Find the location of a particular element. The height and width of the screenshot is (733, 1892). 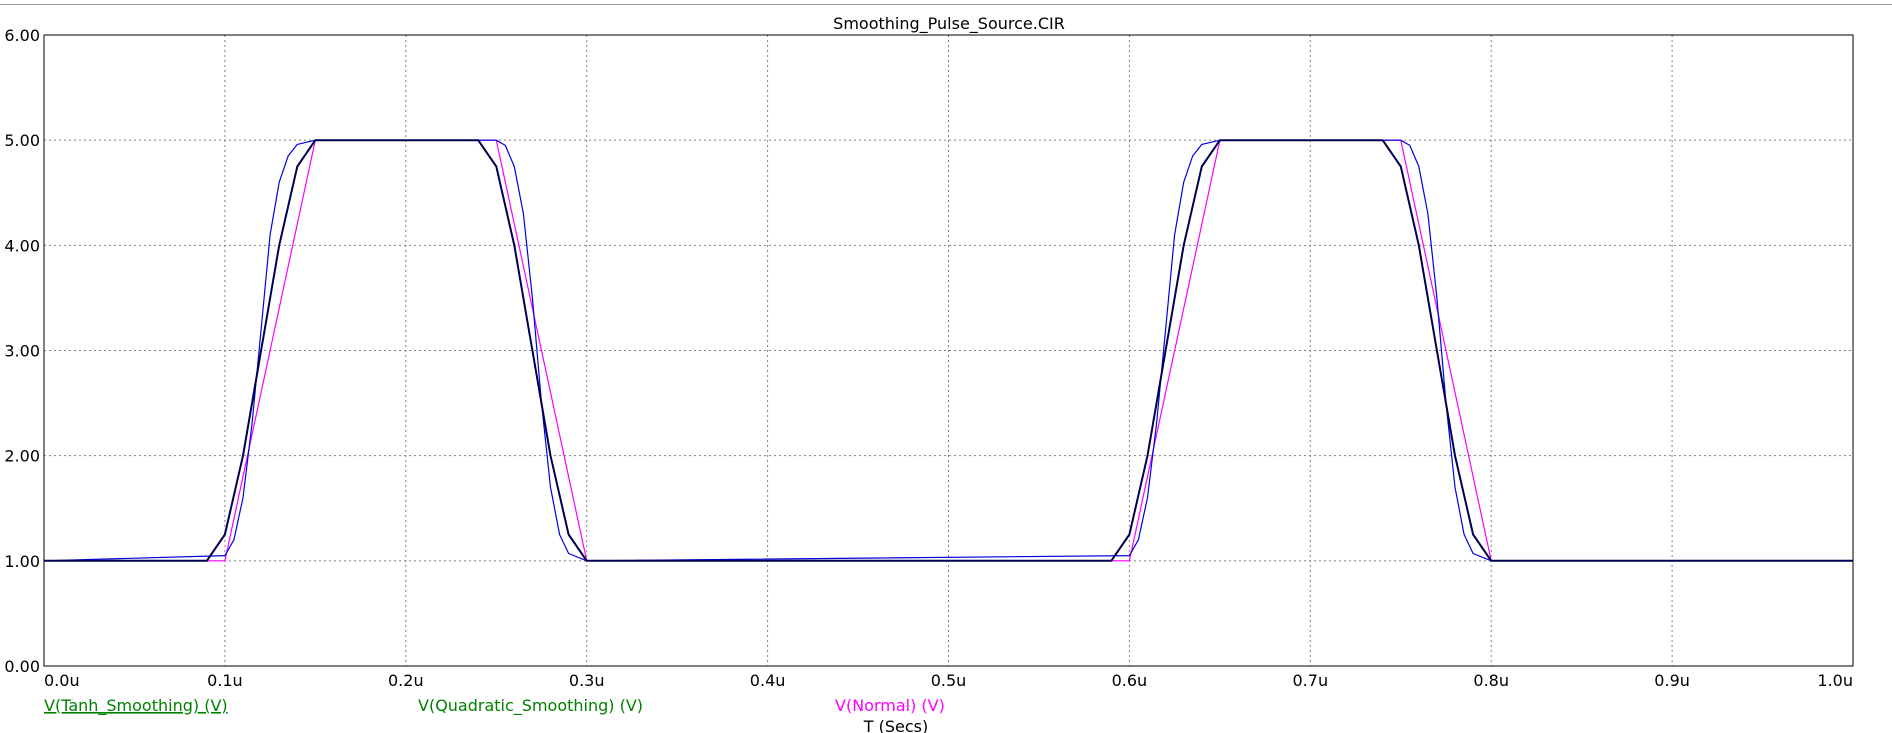

x-tick-label: 0.4u is located at coordinates (768, 680).